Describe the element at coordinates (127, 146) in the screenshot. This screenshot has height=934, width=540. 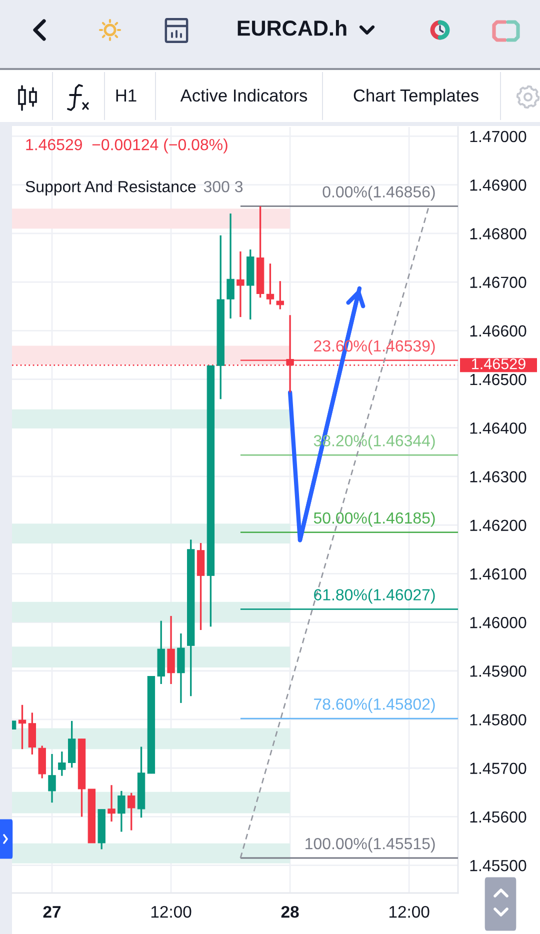
I see `annotation: 1.46529 −0.00124 (−0.08%)` at that location.